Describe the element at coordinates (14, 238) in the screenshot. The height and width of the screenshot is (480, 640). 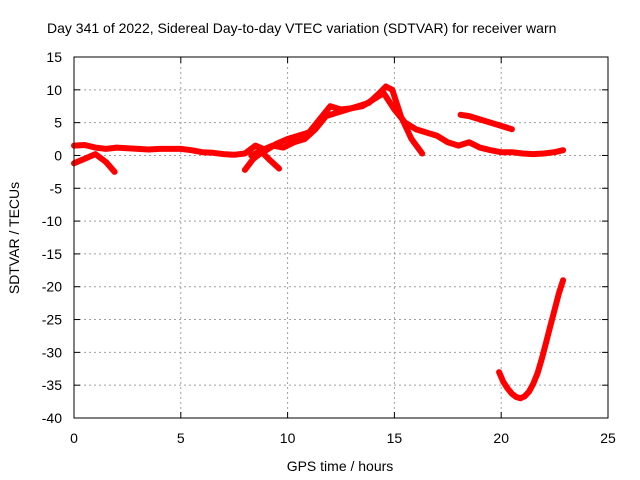
I see `y-axis-label: SDTVAR / TECUs` at that location.